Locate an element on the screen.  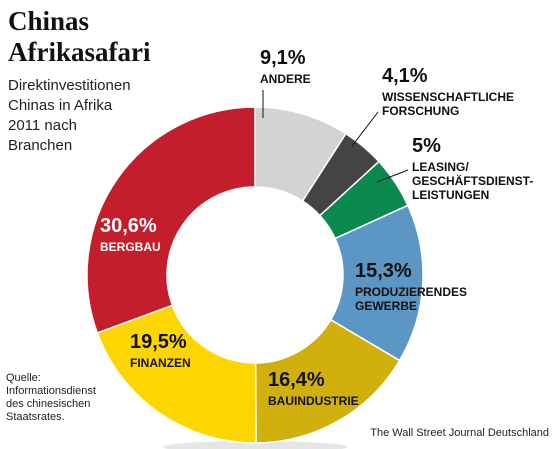
slice-category-label: PRODUZIERENDES is located at coordinates (411, 292).